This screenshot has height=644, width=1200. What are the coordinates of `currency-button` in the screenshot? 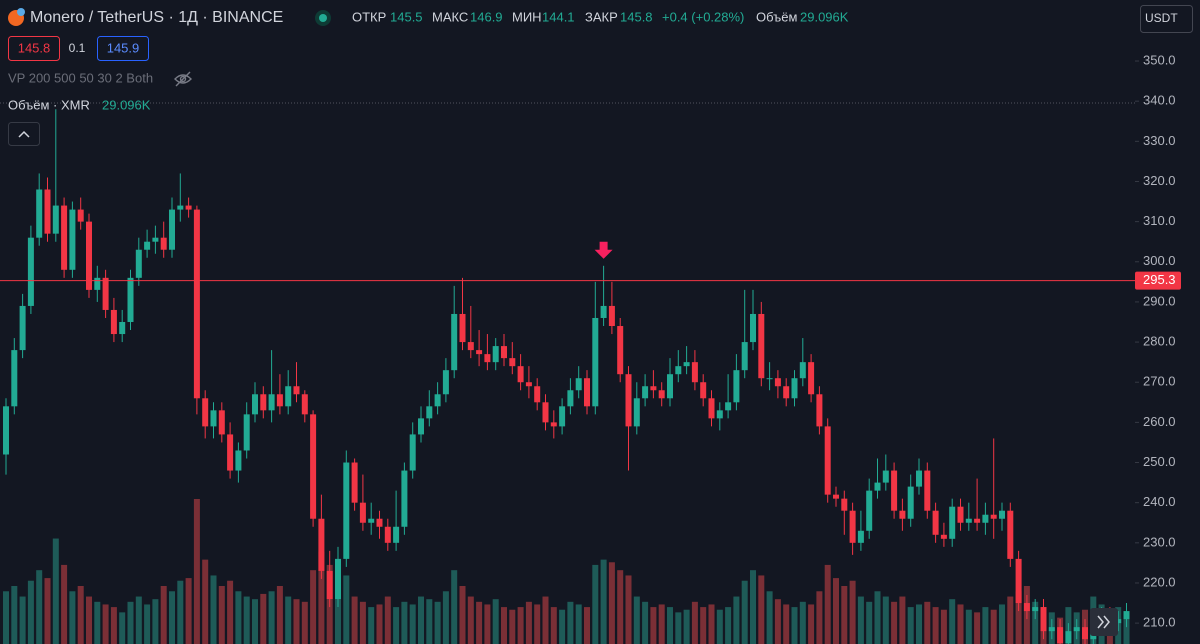 It's located at (1166, 19).